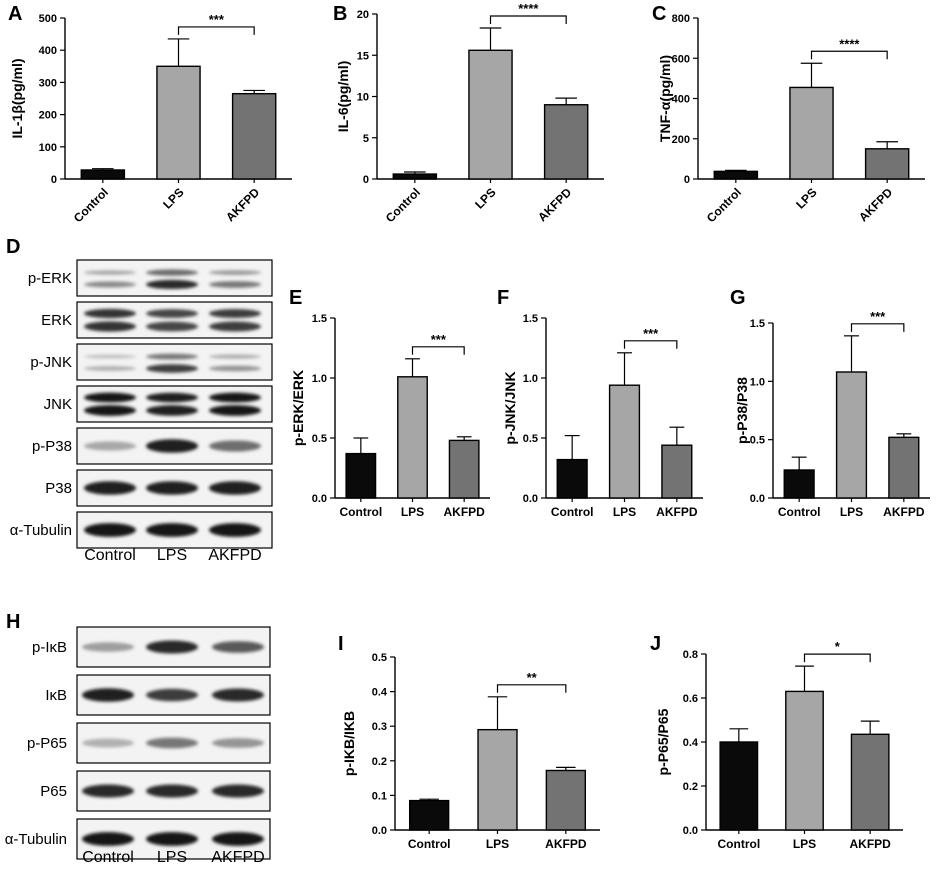 Image resolution: width=941 pixels, height=876 pixels. Describe the element at coordinates (48, 51) in the screenshot. I see `y-tick-label: 400` at that location.